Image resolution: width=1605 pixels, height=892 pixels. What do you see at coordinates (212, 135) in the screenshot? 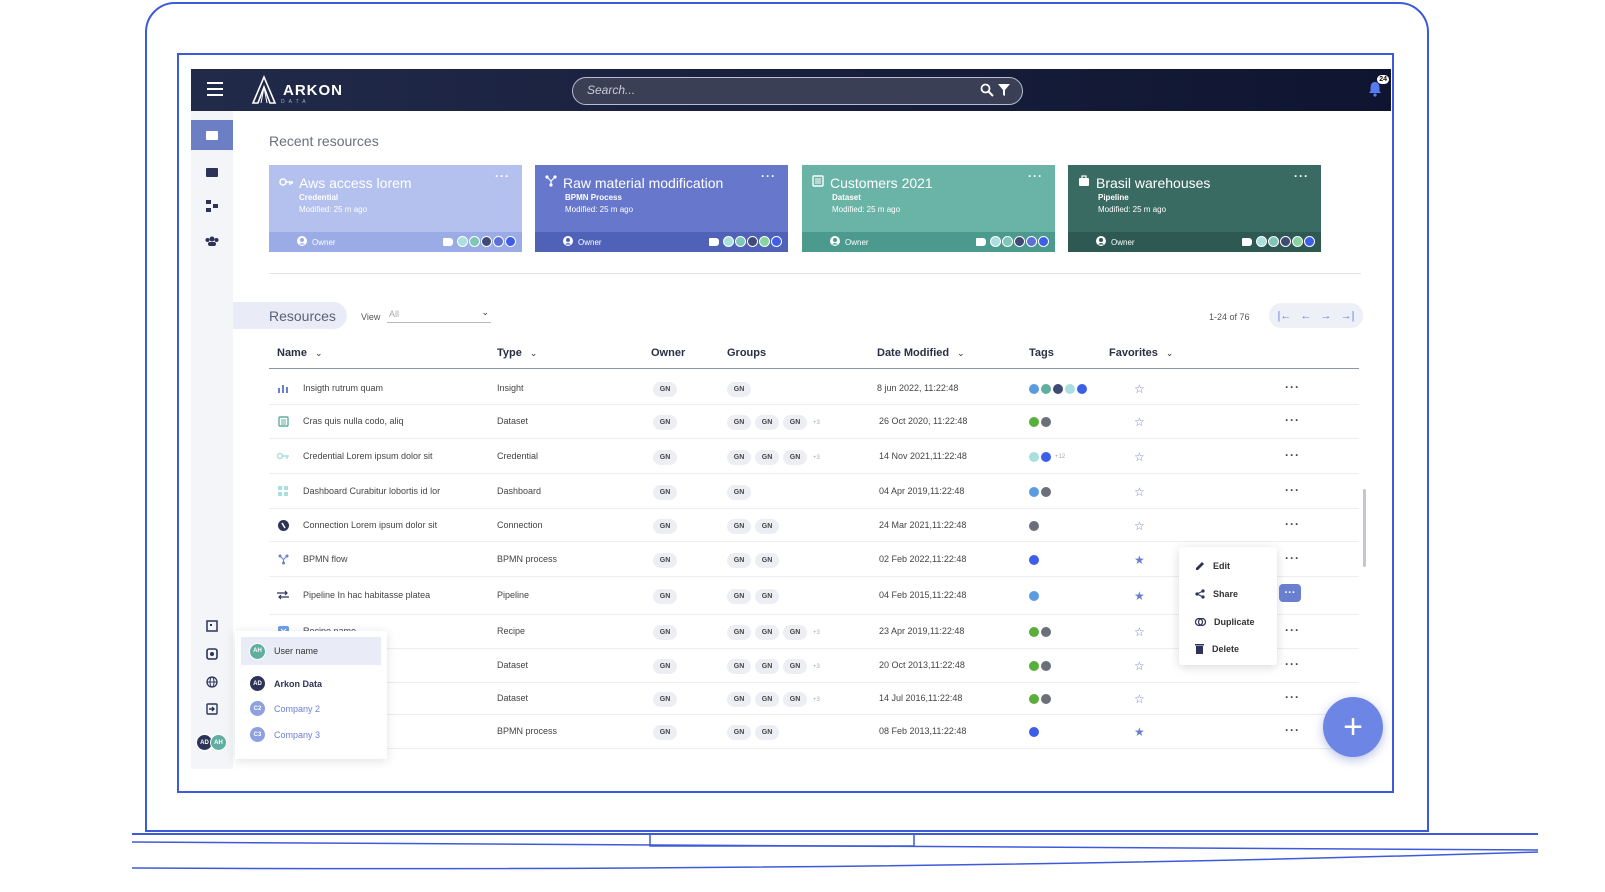
I see `rail-item-resources` at bounding box center [212, 135].